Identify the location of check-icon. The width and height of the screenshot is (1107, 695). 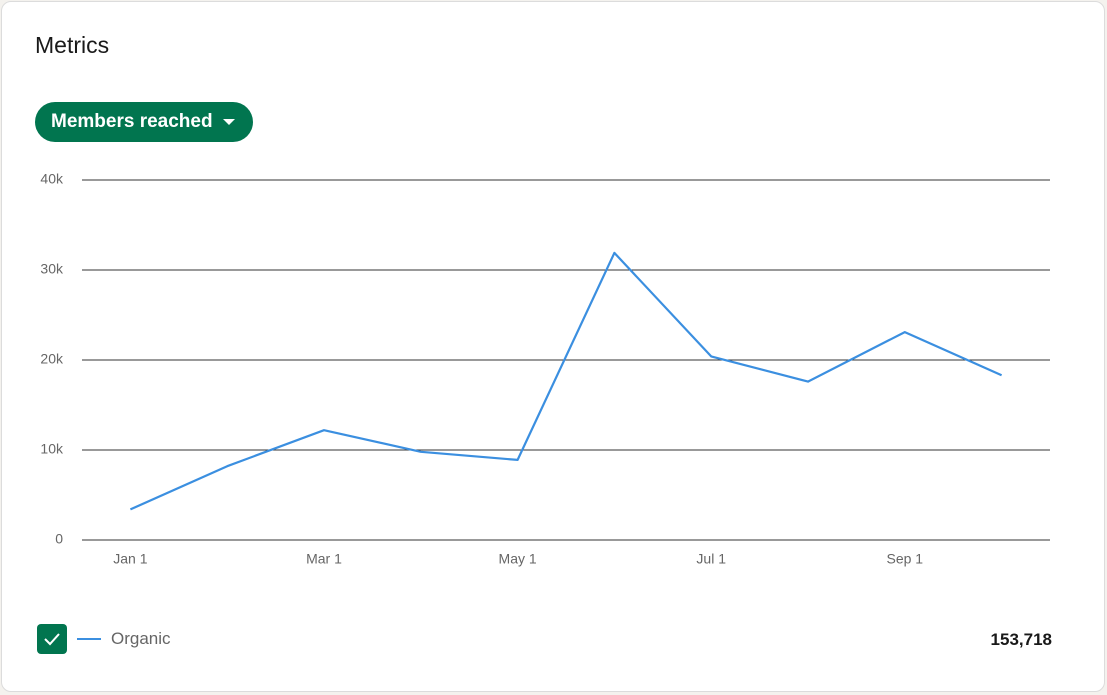
(52, 639).